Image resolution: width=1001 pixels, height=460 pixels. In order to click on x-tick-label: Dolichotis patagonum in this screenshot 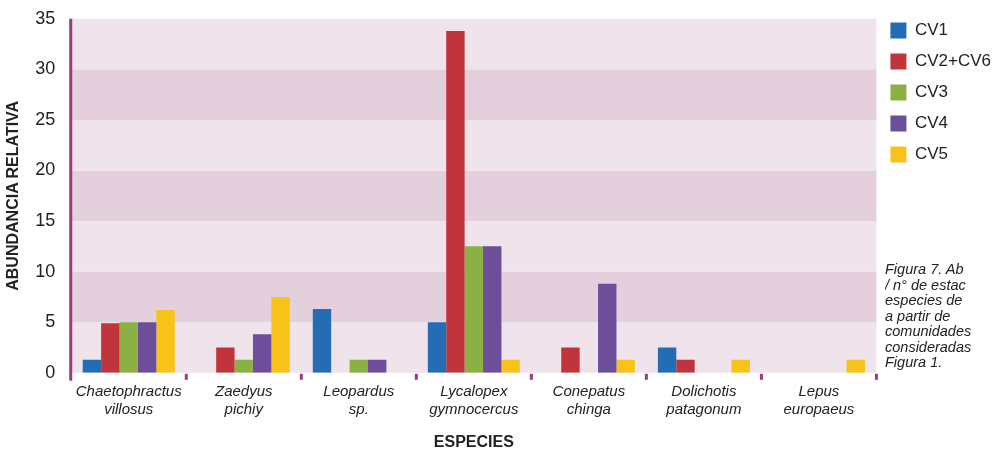, I will do `click(703, 399)`.